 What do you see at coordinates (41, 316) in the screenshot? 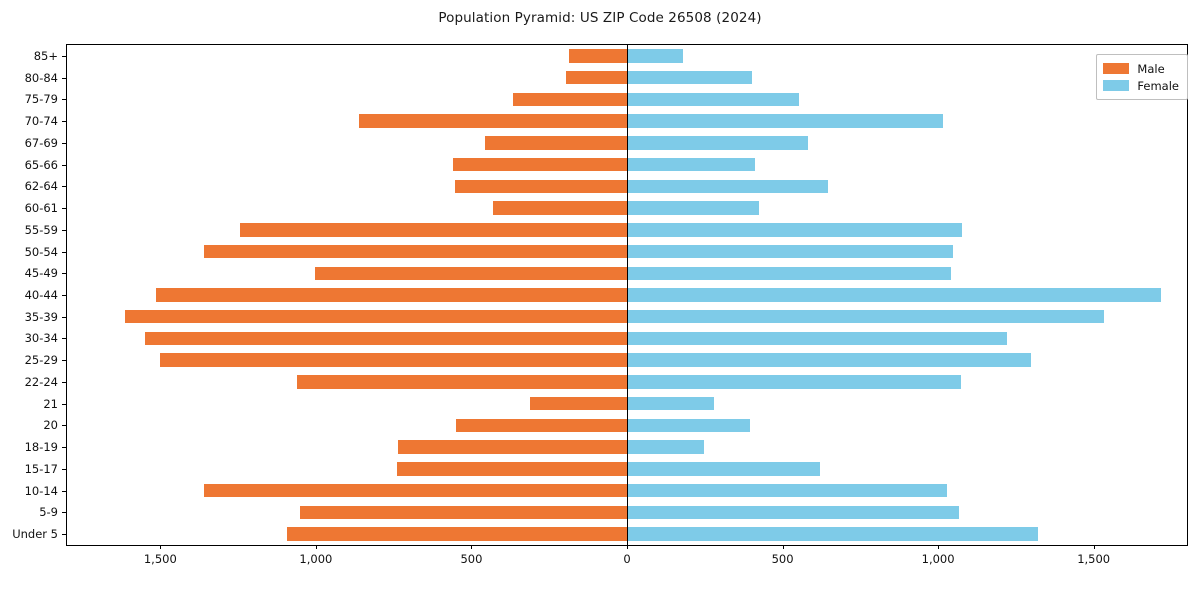
I see `y-axis-tick-label: 35-39` at bounding box center [41, 316].